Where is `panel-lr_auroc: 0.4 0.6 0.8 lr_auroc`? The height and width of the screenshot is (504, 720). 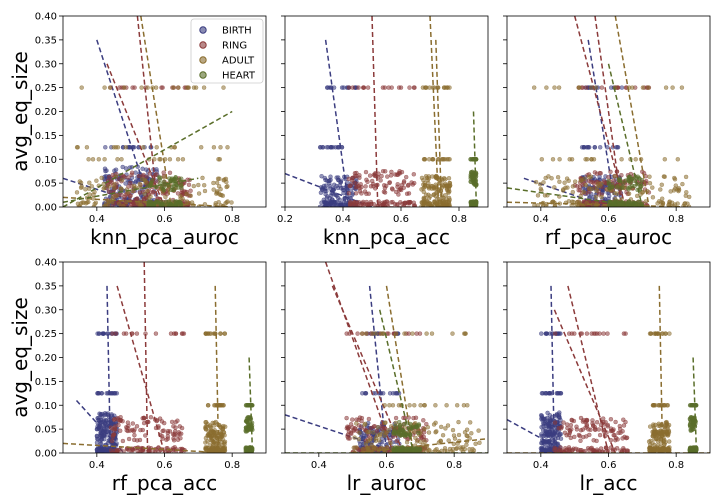 panel-lr_auroc: 0.4 0.6 0.8 lr_auroc is located at coordinates (385, 378).